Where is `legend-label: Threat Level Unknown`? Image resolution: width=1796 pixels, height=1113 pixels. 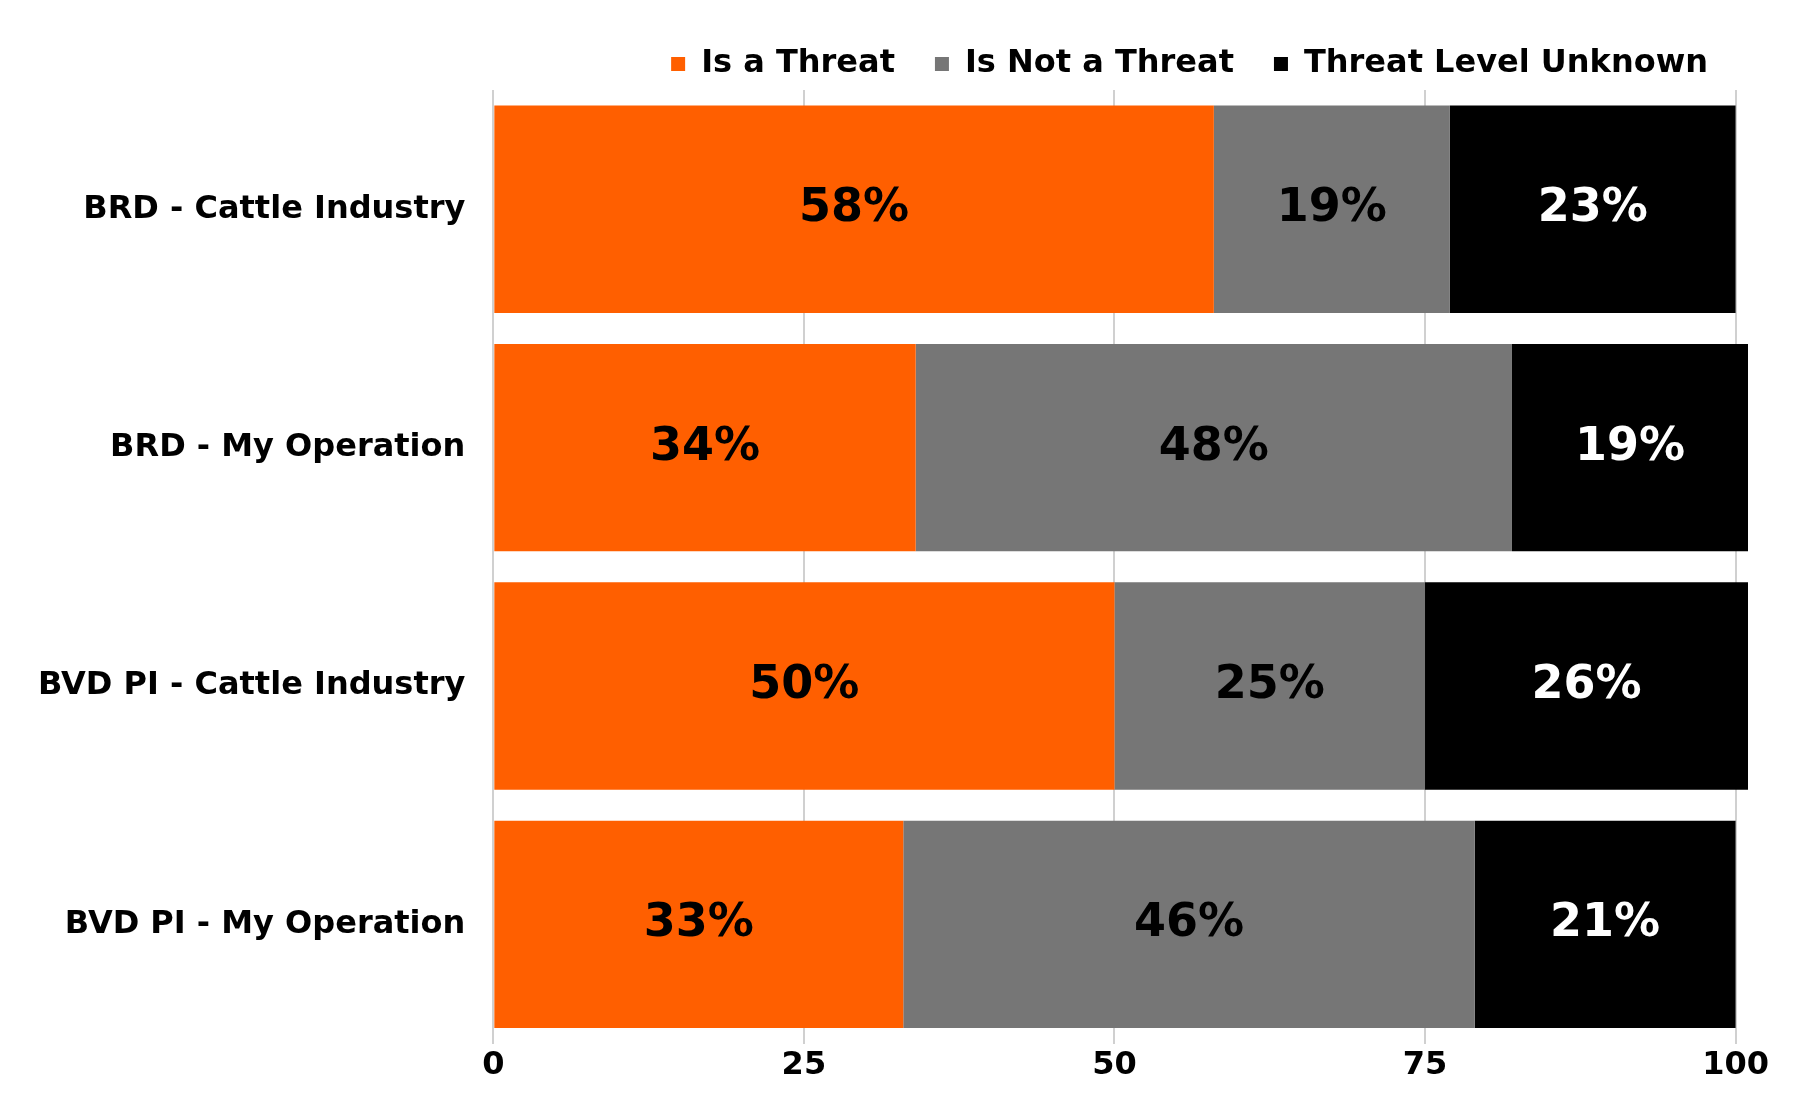
legend-label: Threat Level Unknown is located at coordinates (1505, 61).